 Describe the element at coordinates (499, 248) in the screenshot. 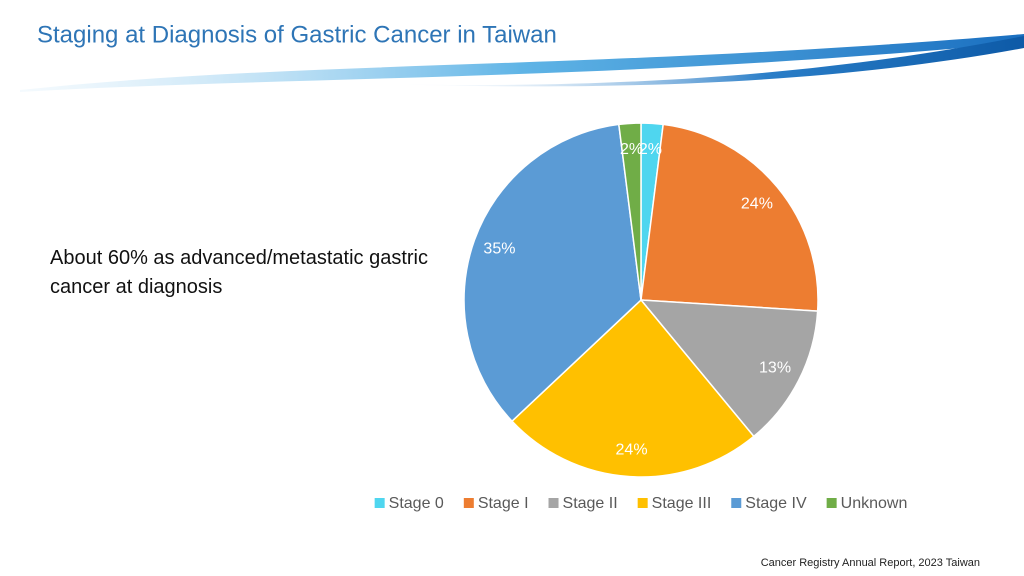

I see `data-label: 35%` at that location.